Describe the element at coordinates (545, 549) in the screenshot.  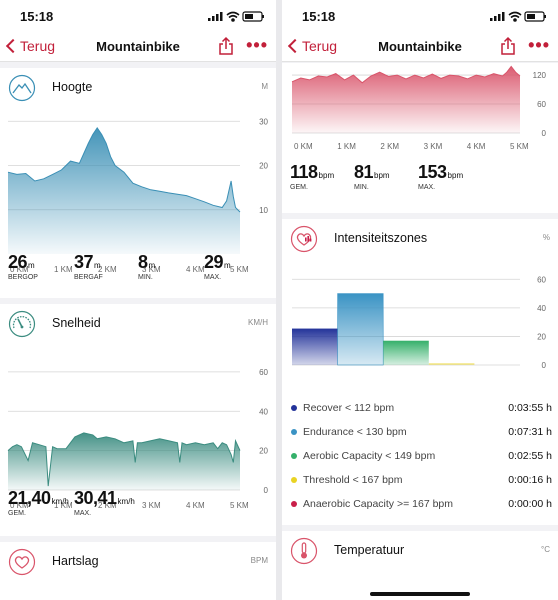
I see `temperature-unit: °C` at that location.